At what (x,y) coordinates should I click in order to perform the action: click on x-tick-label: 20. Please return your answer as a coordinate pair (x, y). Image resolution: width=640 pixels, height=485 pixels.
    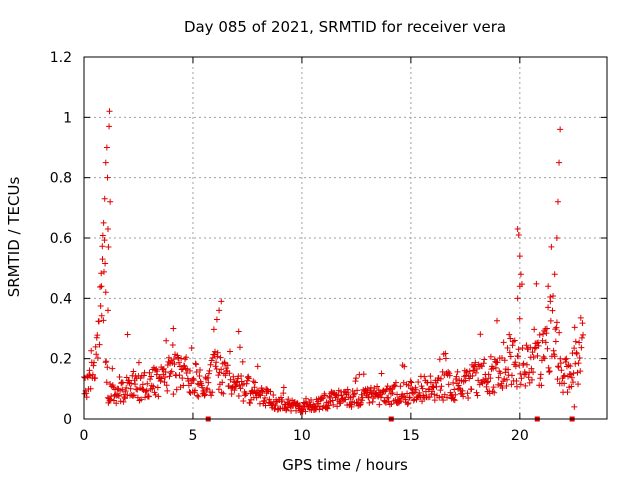
    Looking at the image, I should click on (520, 436).